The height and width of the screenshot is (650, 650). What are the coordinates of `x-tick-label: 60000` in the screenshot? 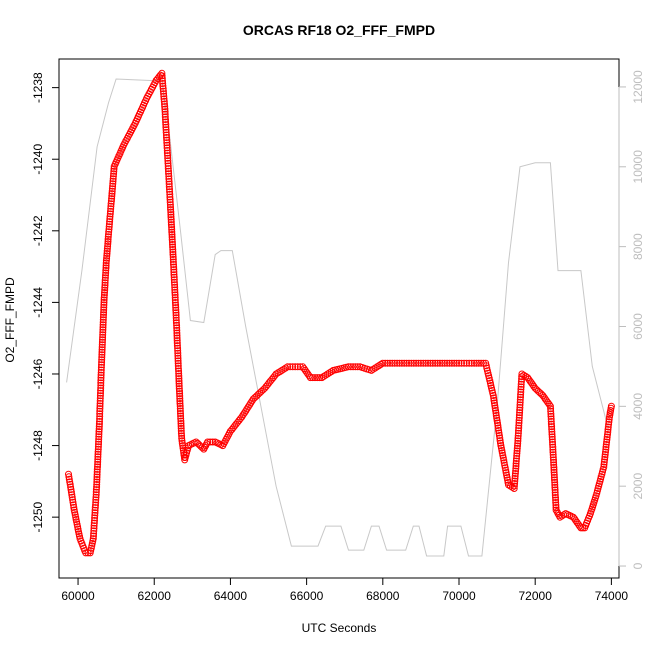 It's located at (78, 596).